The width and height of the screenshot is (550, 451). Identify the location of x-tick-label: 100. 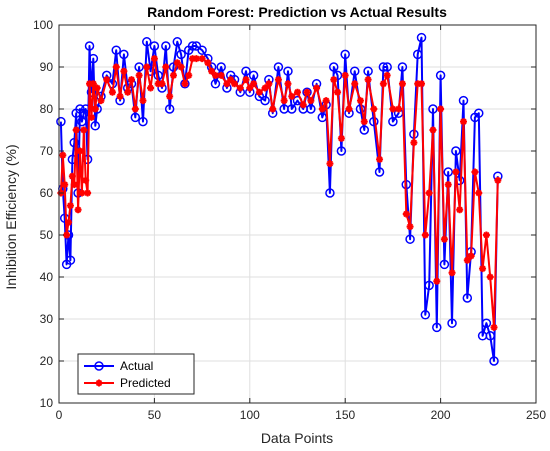
(250, 415).